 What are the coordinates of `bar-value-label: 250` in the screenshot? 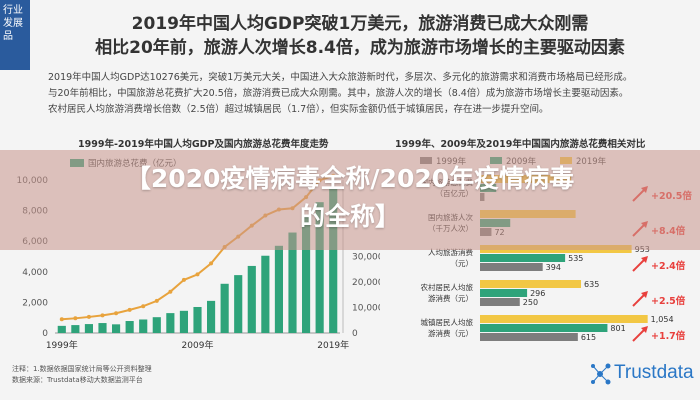 It's located at (530, 302).